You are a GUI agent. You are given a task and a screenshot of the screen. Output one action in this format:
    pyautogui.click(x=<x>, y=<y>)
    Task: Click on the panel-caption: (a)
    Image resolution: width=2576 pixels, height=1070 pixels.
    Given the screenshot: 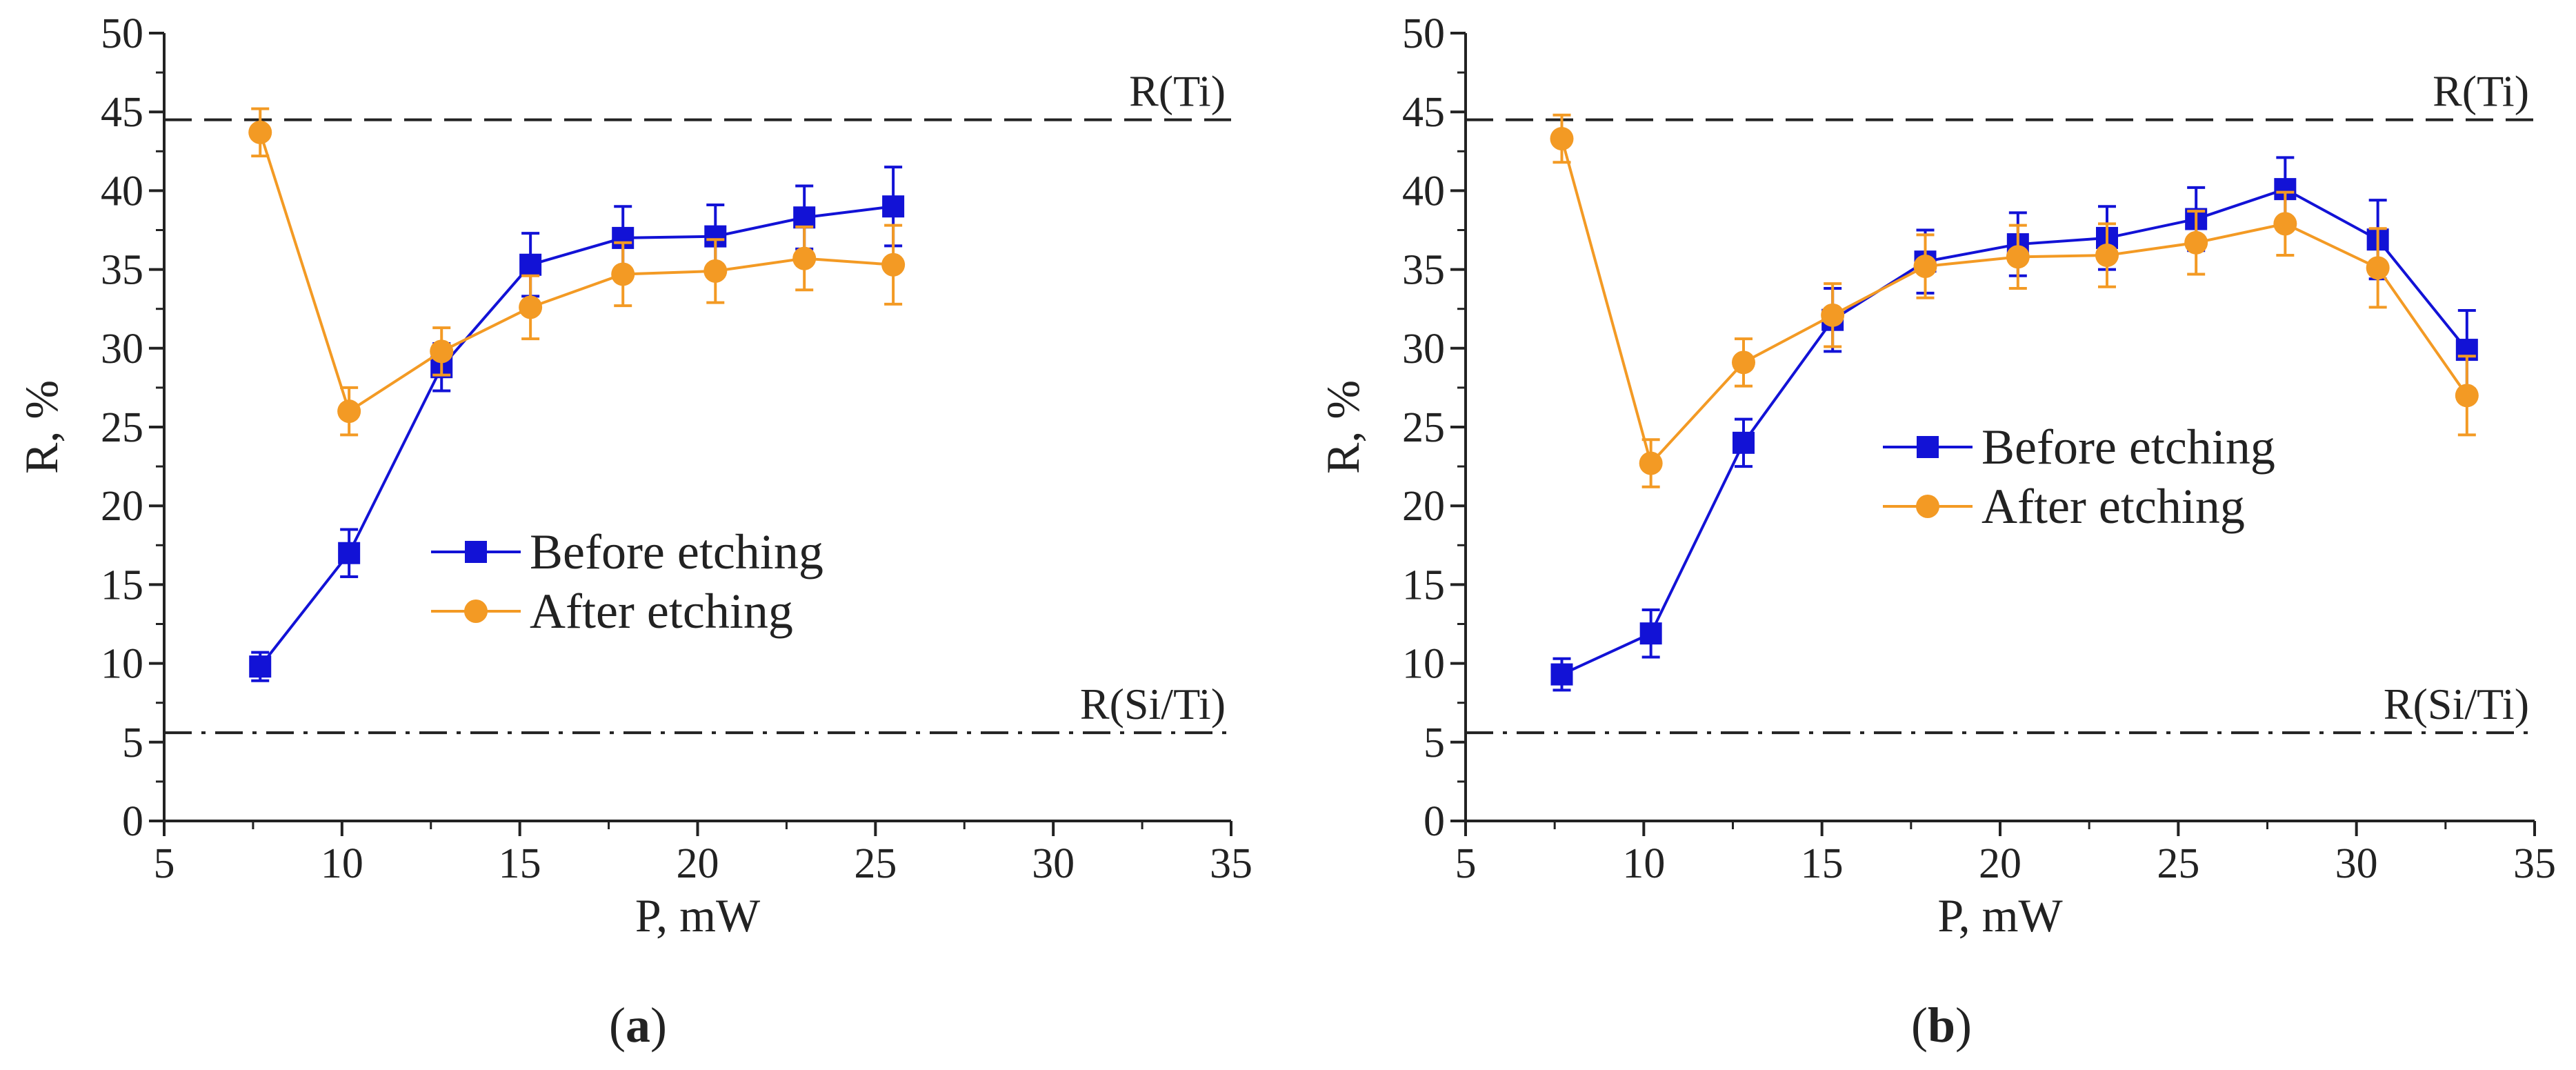 What is the action you would take?
    pyautogui.click(x=638, y=1026)
    